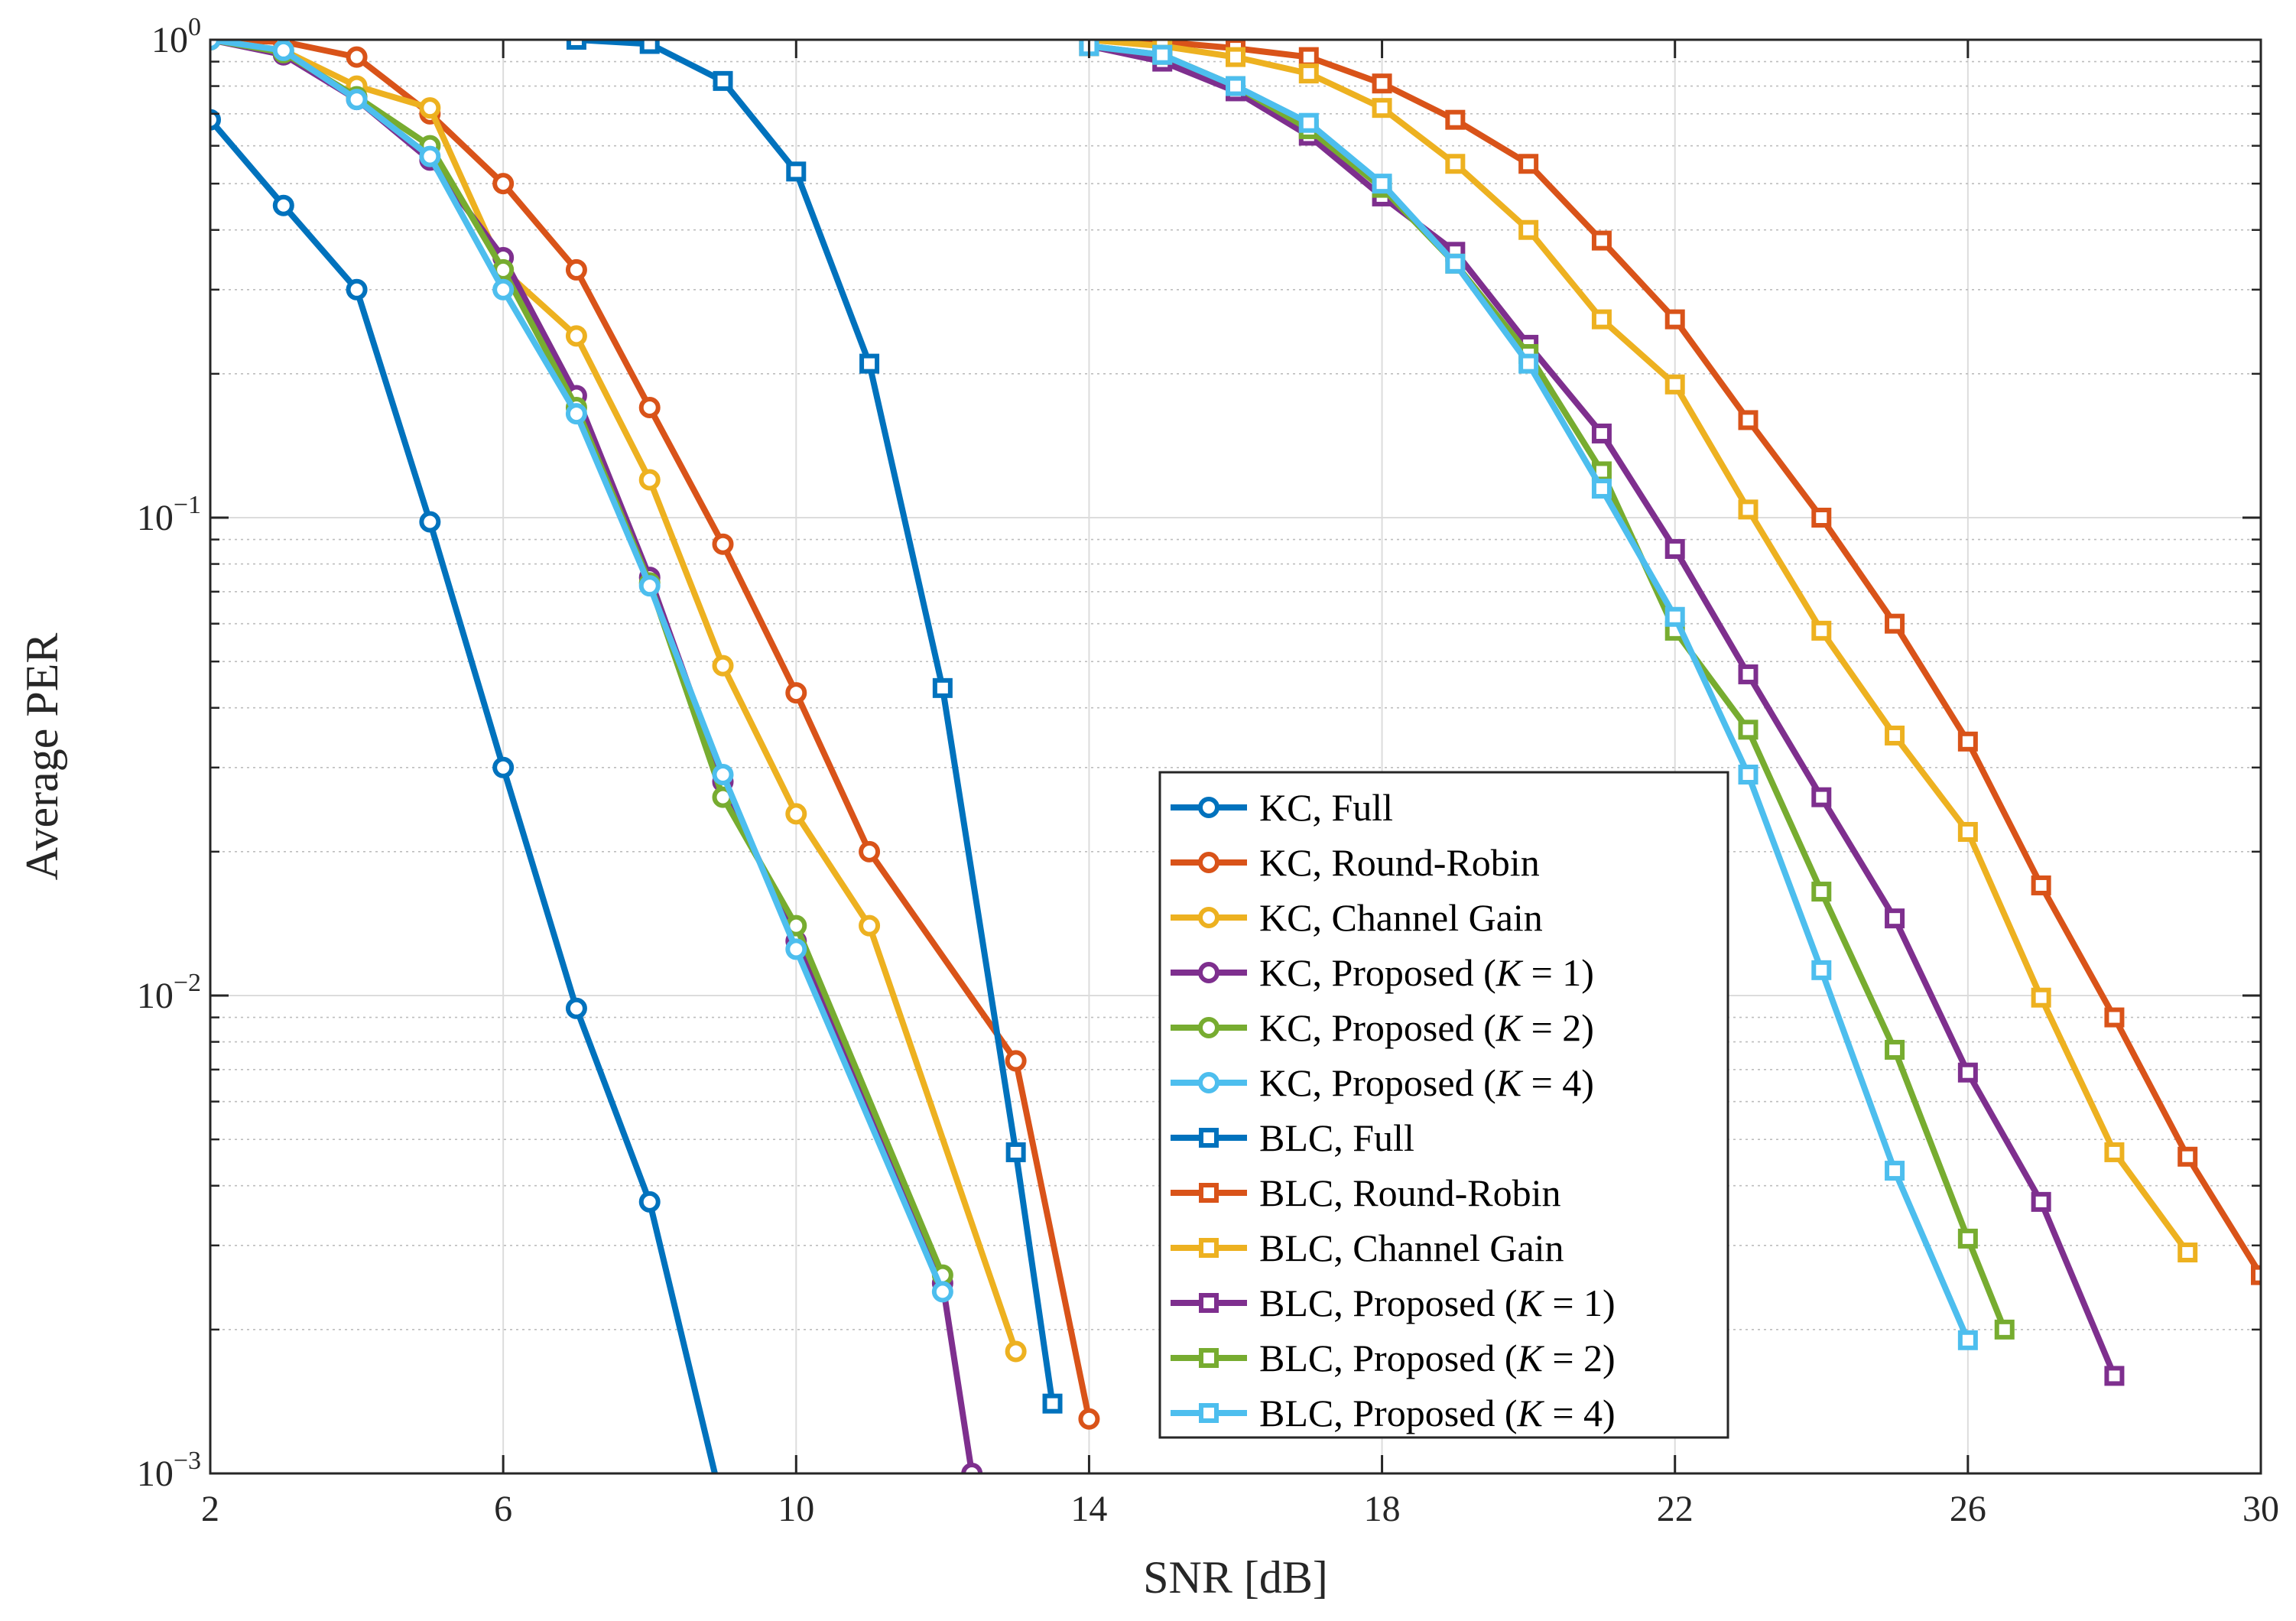  I want to click on y-tick-label: 10⁻¹, so click(169, 514).